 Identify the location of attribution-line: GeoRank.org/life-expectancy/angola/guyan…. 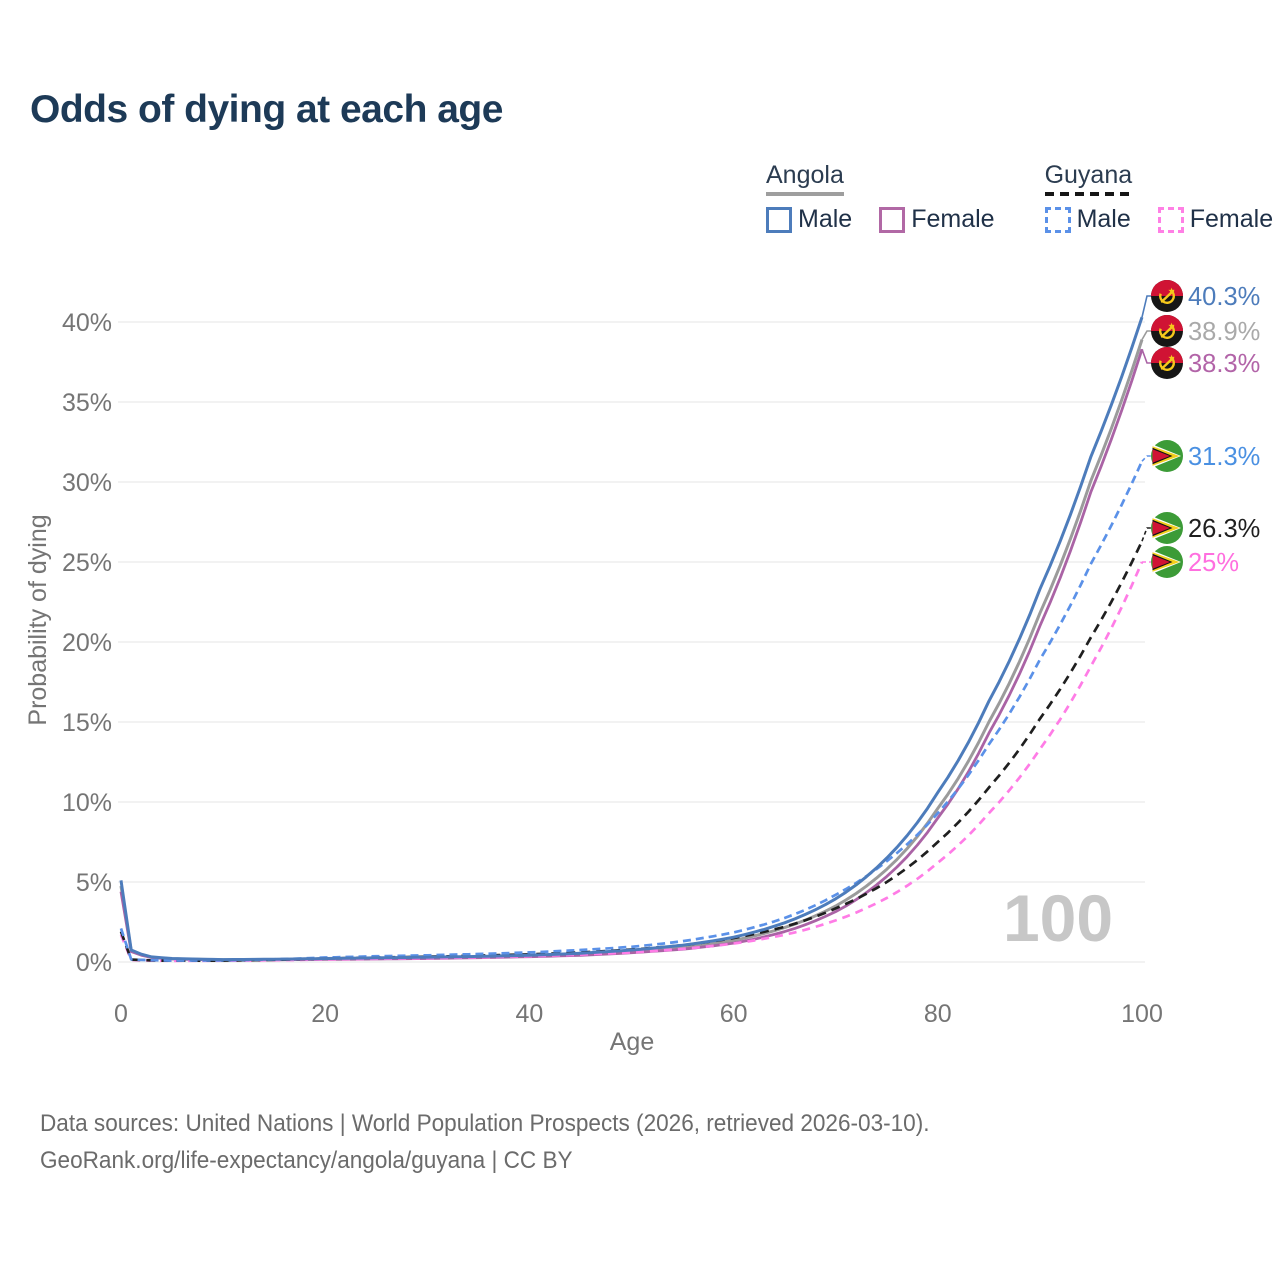
(306, 1160).